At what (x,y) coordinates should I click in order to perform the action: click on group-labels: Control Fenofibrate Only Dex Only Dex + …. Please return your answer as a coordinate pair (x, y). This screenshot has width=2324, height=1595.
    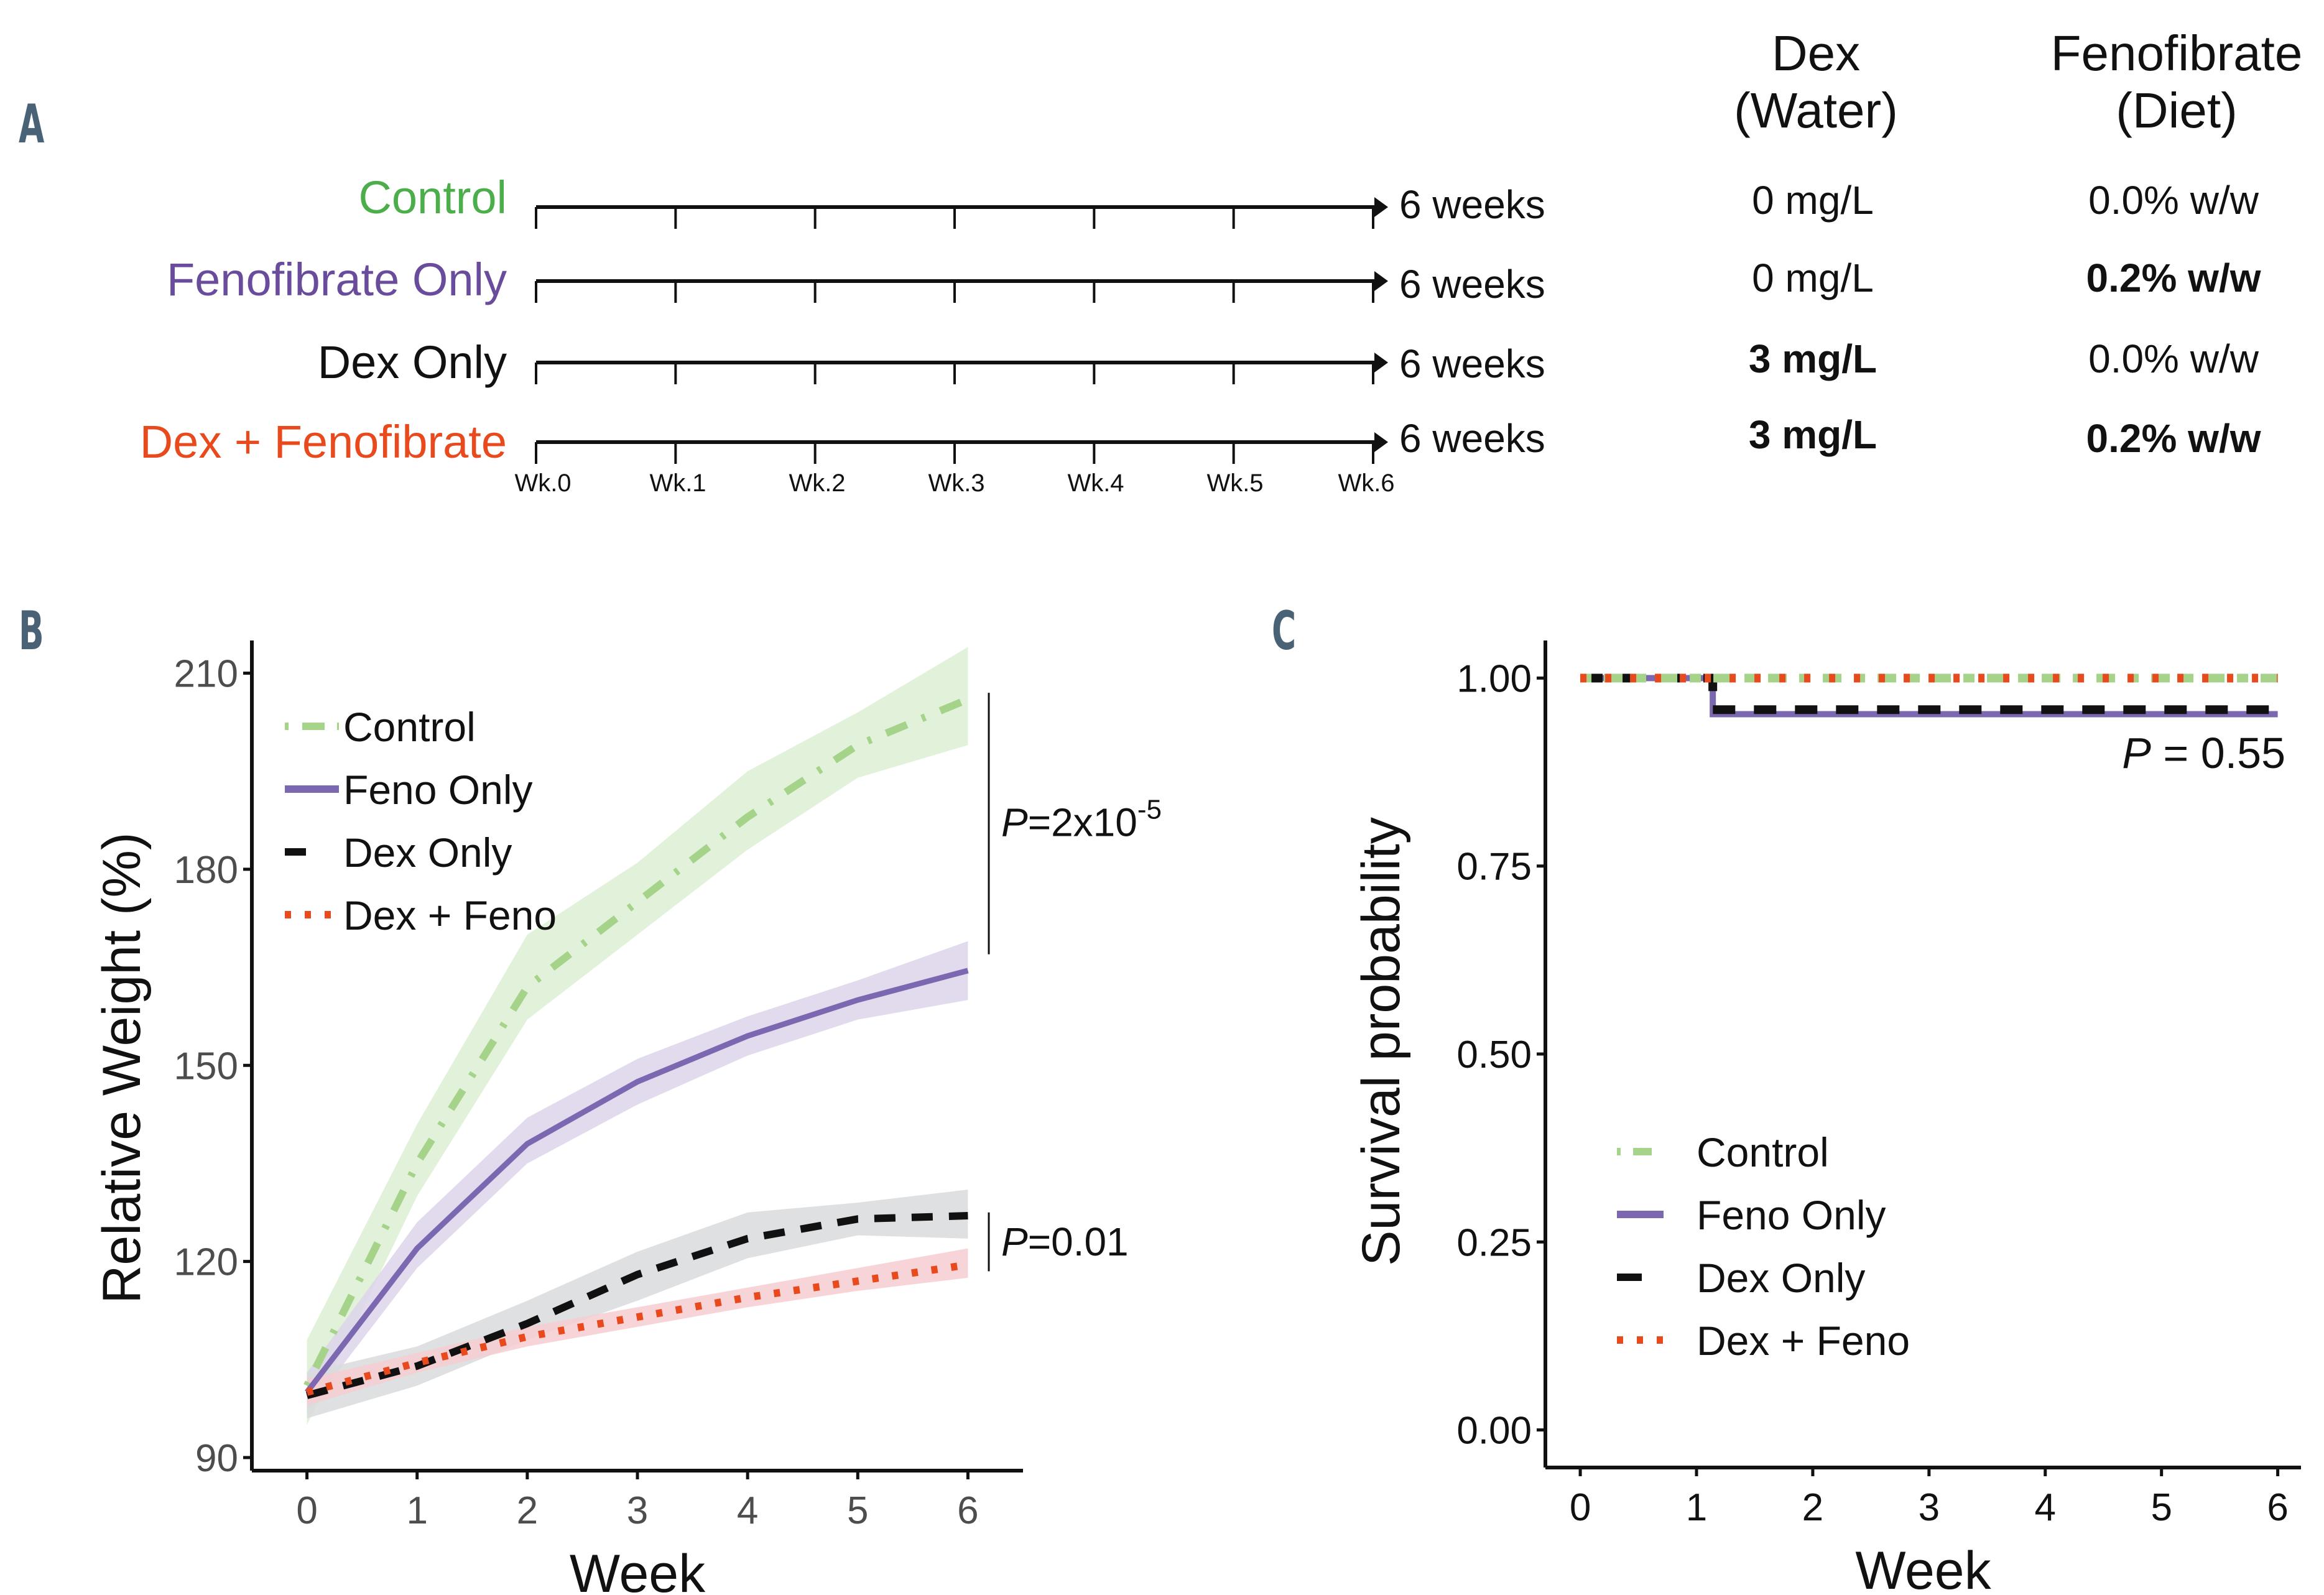
    Looking at the image, I should click on (254, 249).